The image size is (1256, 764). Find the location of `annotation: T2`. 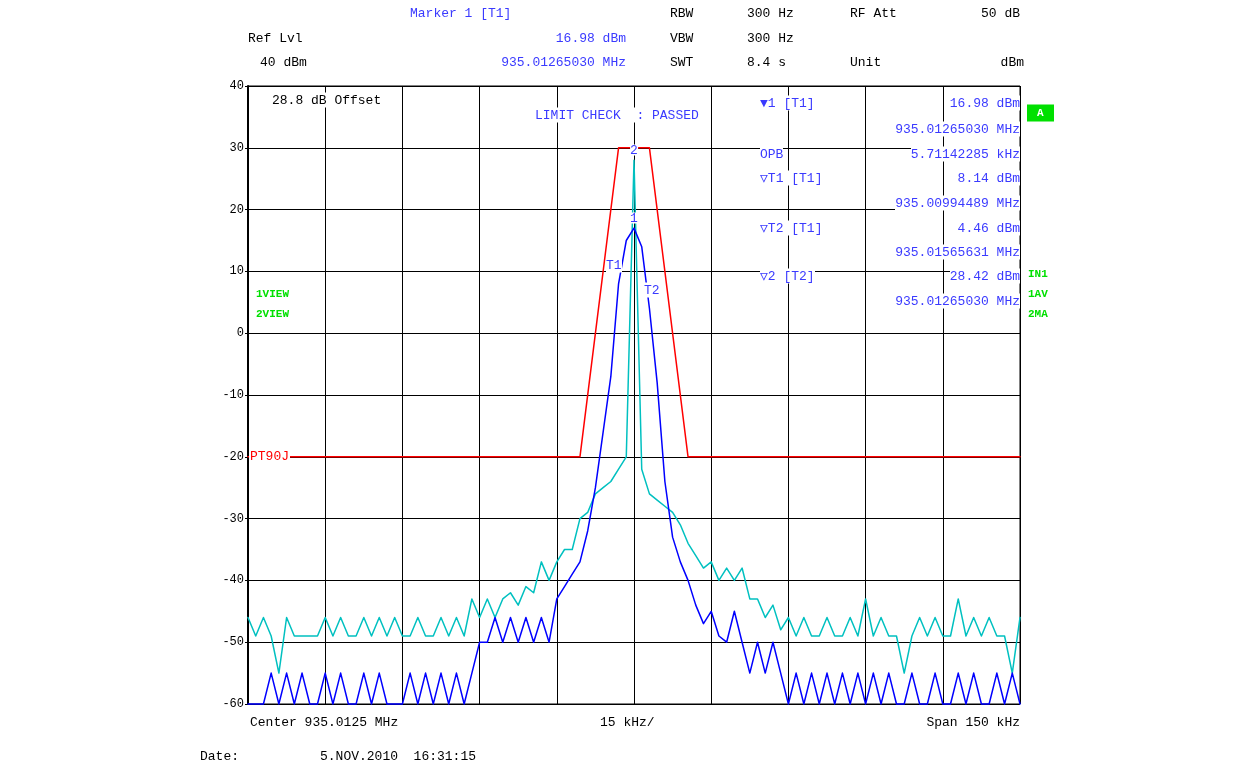

annotation: T2 is located at coordinates (652, 290).